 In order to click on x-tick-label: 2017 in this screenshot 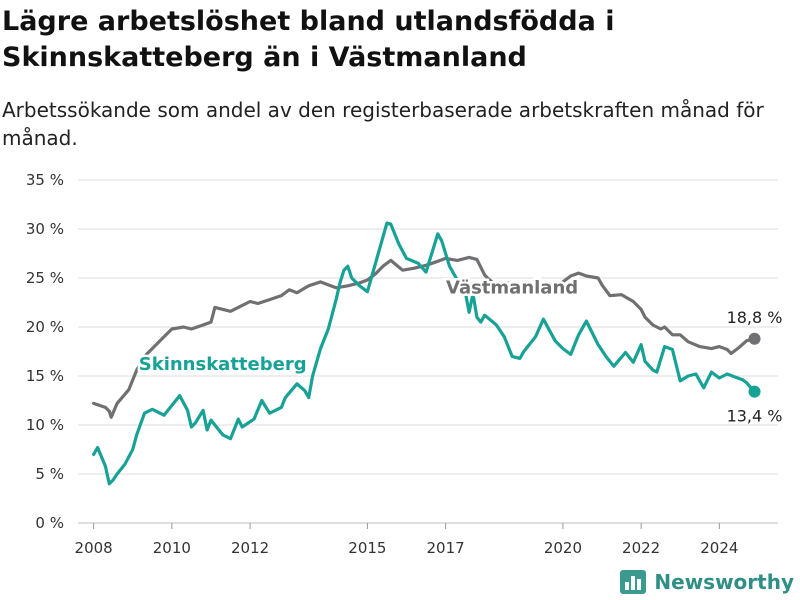, I will do `click(446, 548)`.